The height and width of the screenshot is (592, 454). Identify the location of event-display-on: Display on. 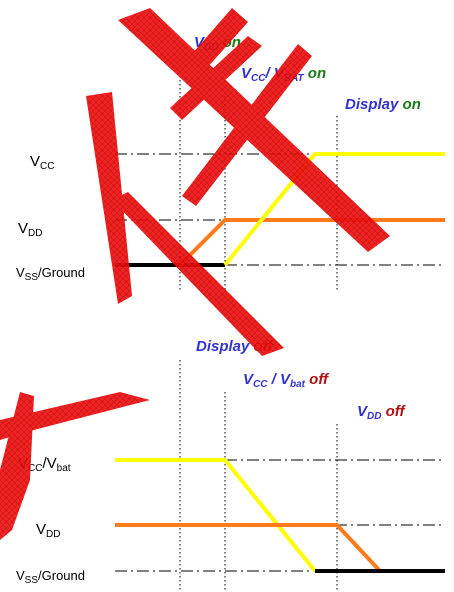
(383, 104).